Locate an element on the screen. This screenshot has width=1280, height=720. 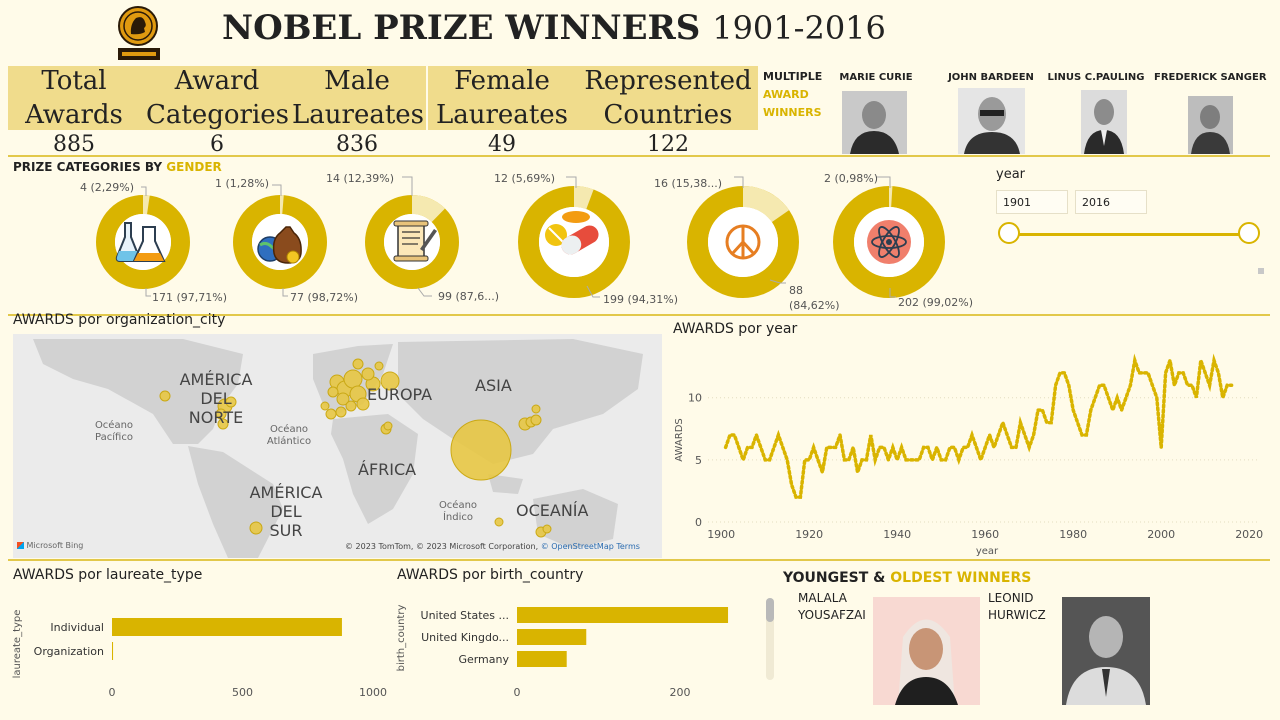
birth-country-y-axis-label: birth_country is located at coordinates (401, 638).